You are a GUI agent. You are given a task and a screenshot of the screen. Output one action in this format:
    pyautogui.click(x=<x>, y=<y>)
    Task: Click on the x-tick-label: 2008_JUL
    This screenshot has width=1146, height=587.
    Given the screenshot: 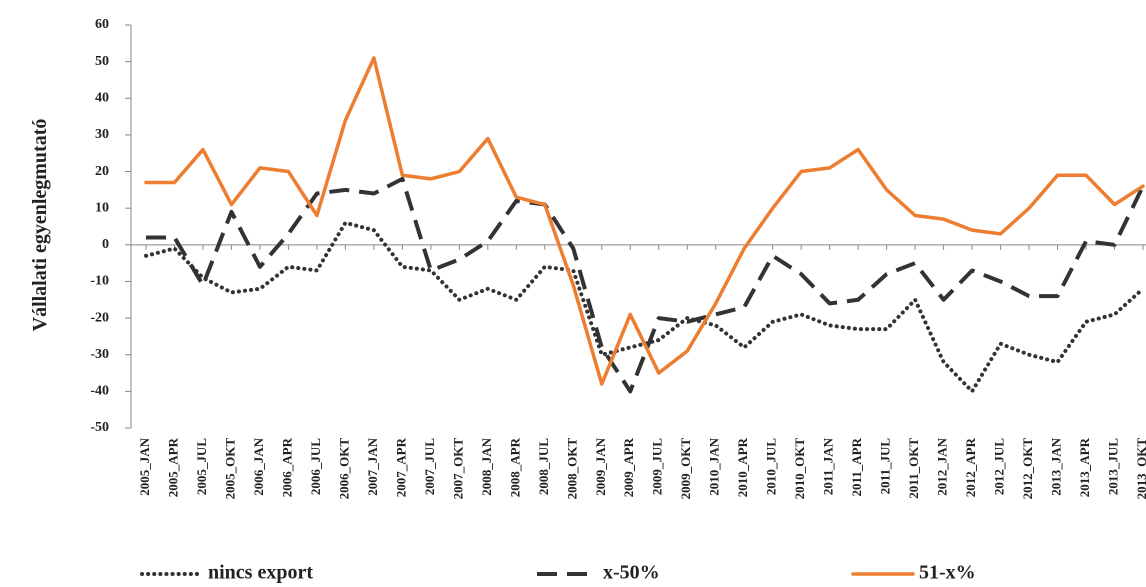 What is the action you would take?
    pyautogui.click(x=543, y=466)
    